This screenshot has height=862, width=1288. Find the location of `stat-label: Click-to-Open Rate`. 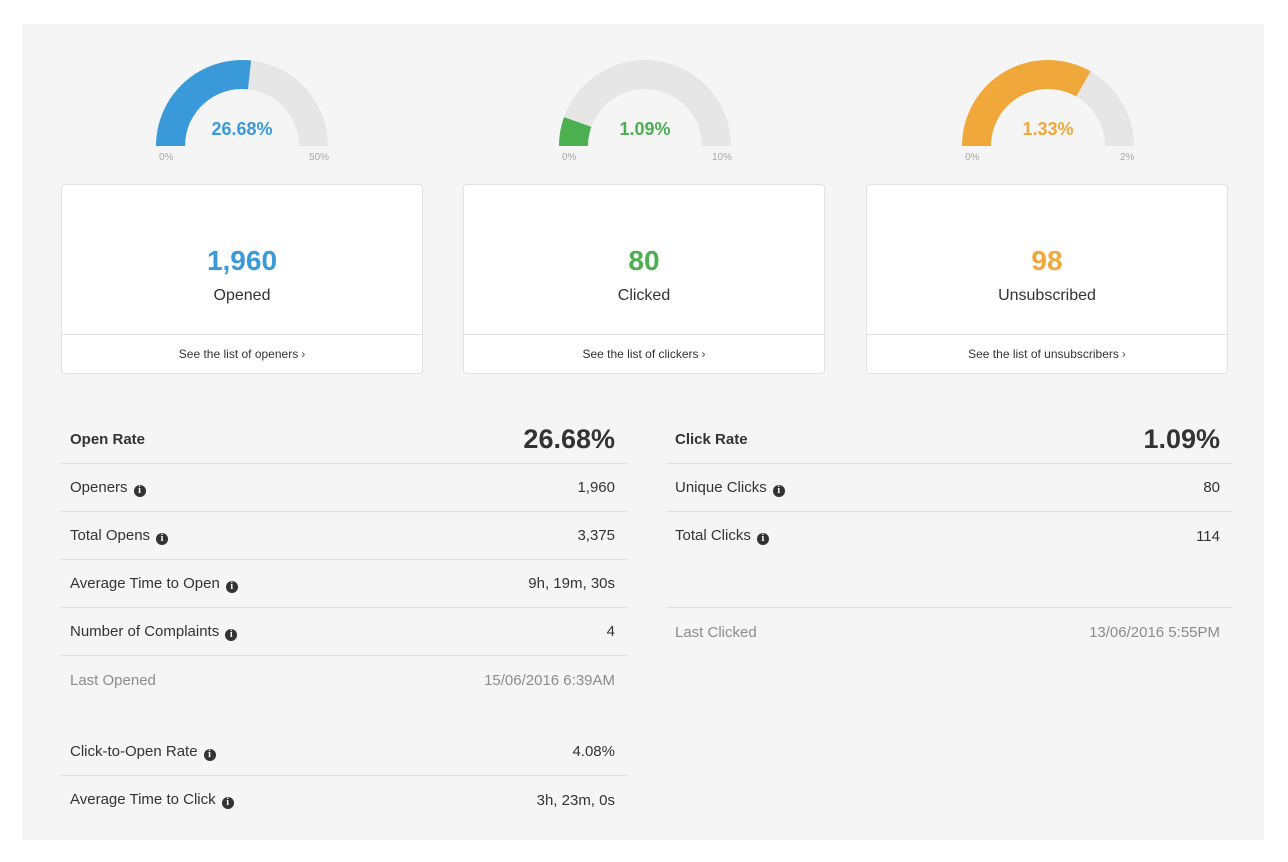

stat-label: Click-to-Open Rate is located at coordinates (134, 751).